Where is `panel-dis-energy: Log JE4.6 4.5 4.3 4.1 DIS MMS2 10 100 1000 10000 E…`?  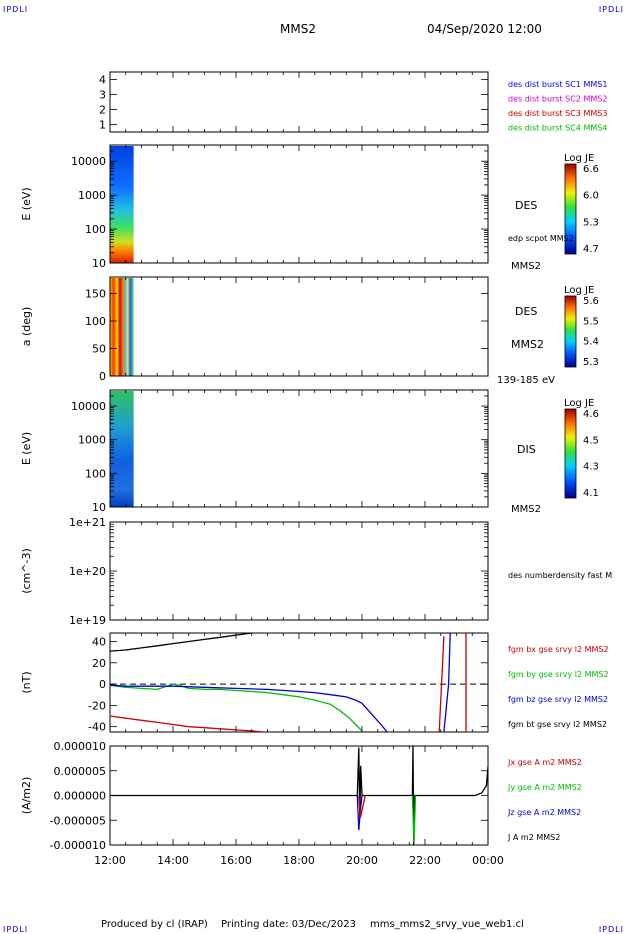 panel-dis-energy: Log JE4.6 4.5 4.3 4.1 DIS MMS2 10 100 1000 10000 E… is located at coordinates (309, 452).